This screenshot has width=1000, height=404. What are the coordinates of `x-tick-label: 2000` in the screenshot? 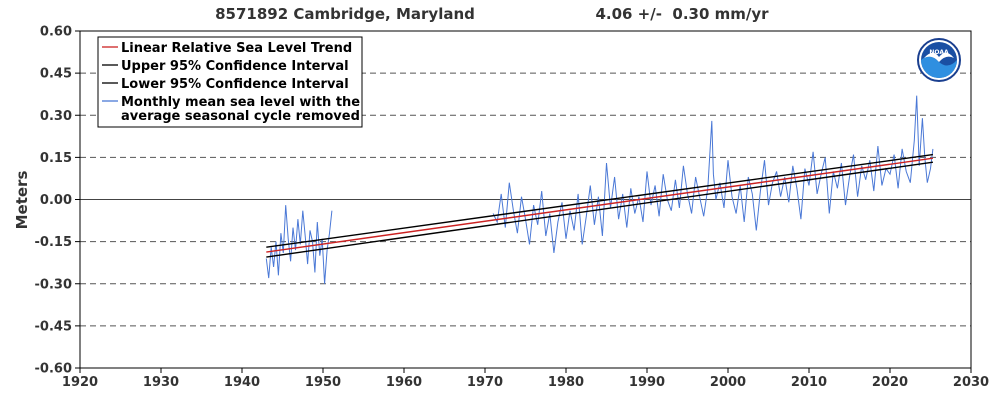 It's located at (728, 382).